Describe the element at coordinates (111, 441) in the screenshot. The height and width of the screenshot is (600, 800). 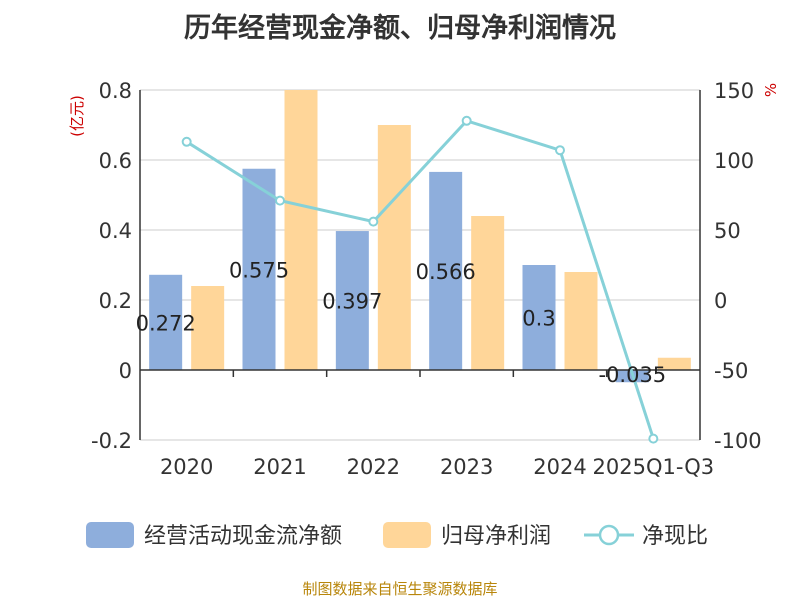
I see `left-tick-label: -0.2` at that location.